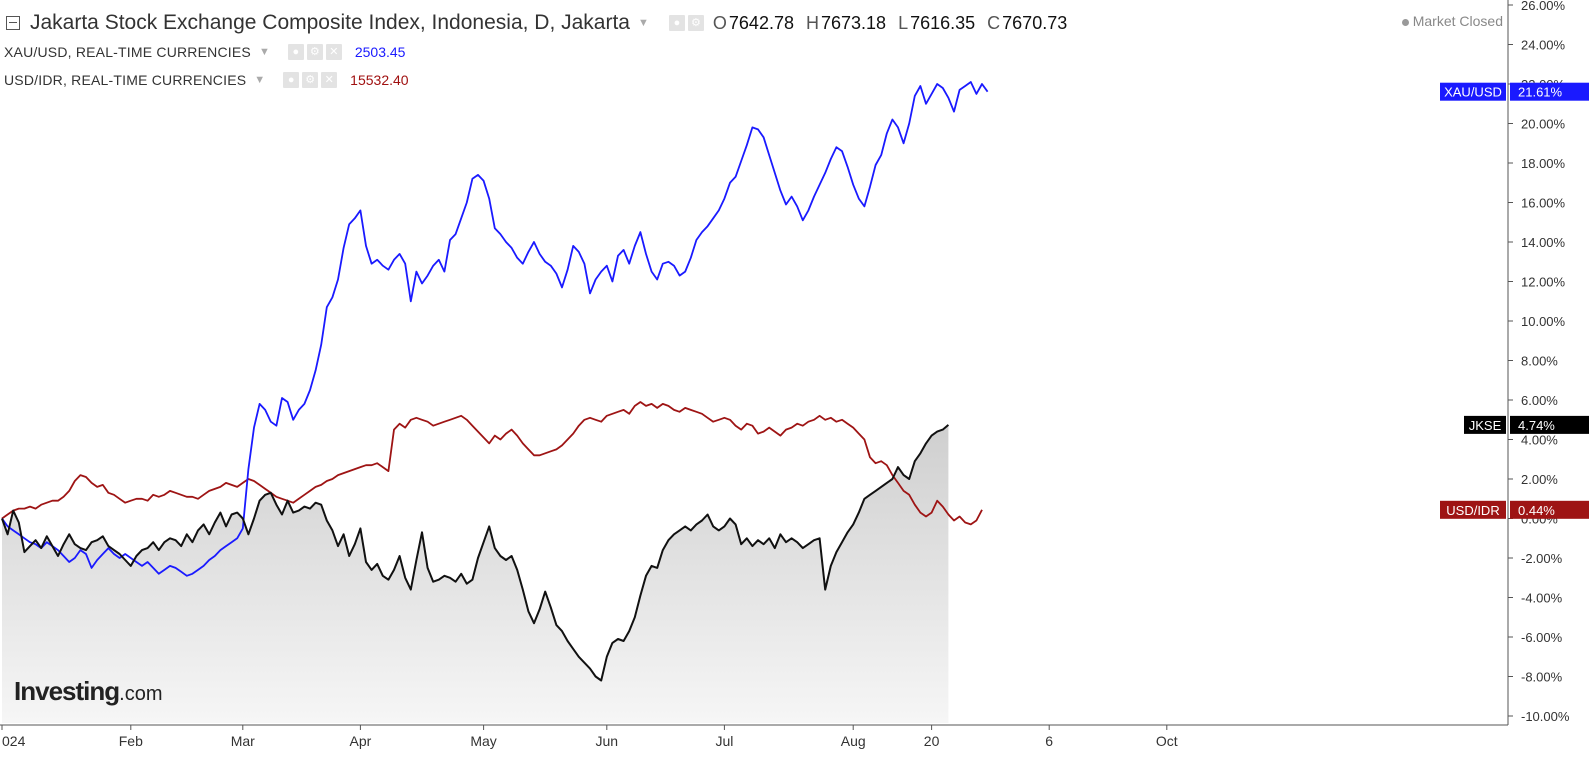  Describe the element at coordinates (125, 80) in the screenshot. I see `compare-label-idr: USD/IDR, REAL-TIME CURRENCIES` at that location.